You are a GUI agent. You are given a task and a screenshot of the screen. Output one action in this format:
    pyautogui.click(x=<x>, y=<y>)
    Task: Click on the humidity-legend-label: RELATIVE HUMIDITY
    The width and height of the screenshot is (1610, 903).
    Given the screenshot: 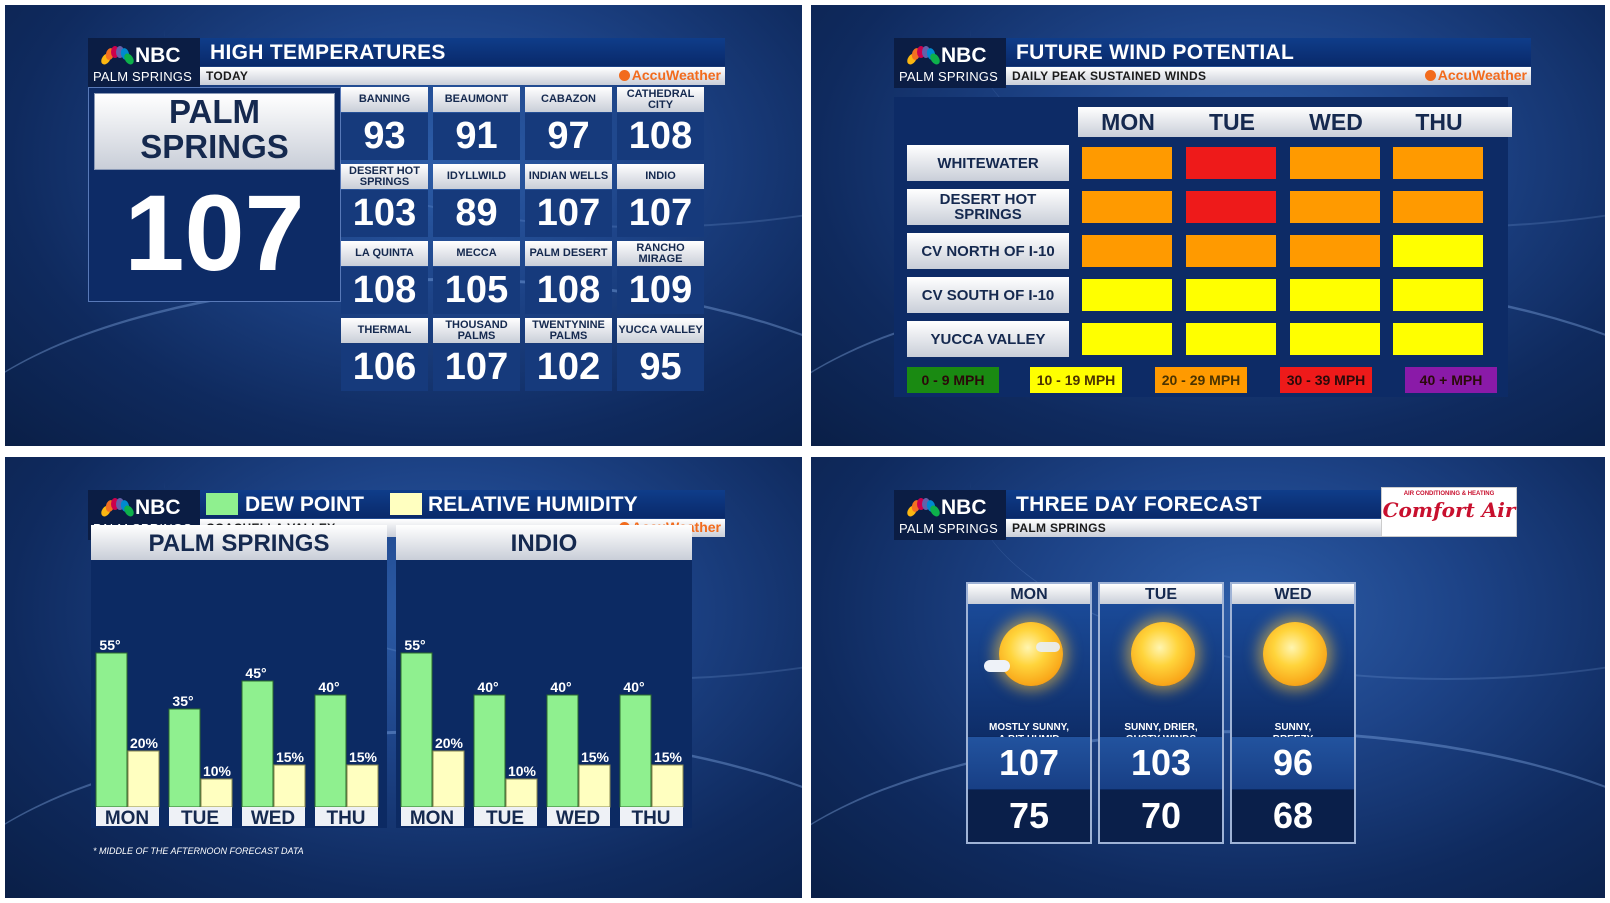 What is the action you would take?
    pyautogui.click(x=533, y=504)
    